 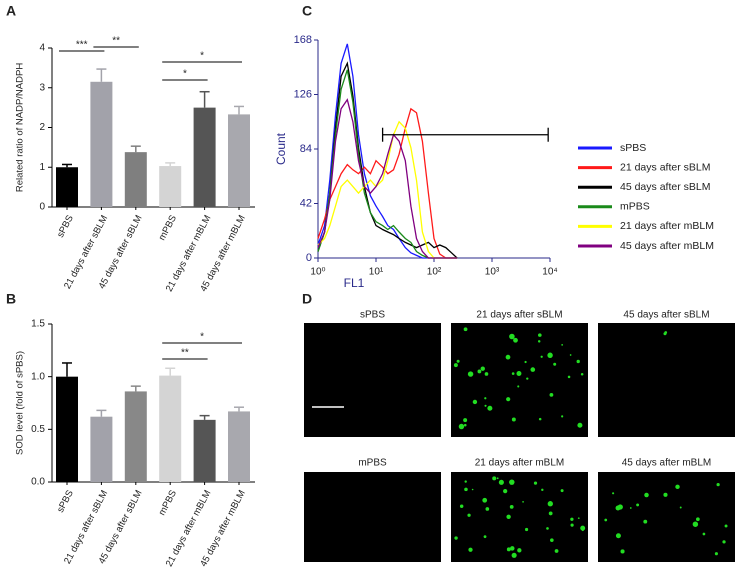 I want to click on y-axis-label: Count, so click(x=281, y=148).